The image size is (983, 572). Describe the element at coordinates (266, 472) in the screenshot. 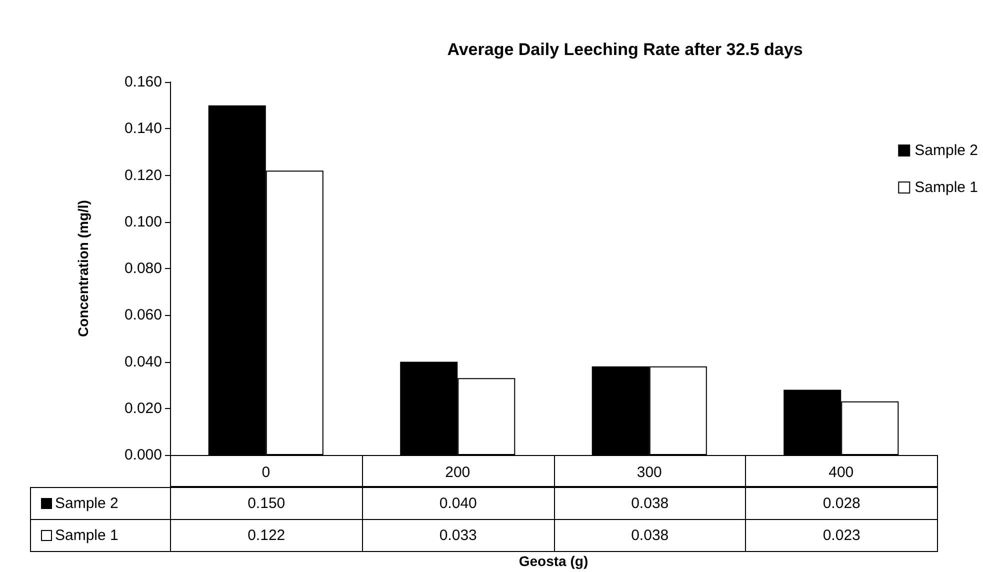

I see `x-tick-label: 0` at that location.